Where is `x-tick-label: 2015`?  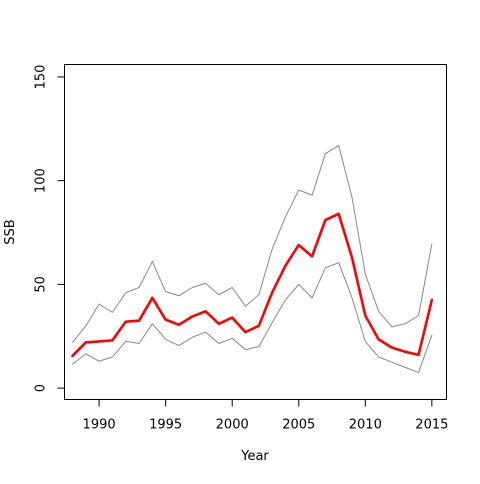 x-tick-label: 2015 is located at coordinates (431, 425).